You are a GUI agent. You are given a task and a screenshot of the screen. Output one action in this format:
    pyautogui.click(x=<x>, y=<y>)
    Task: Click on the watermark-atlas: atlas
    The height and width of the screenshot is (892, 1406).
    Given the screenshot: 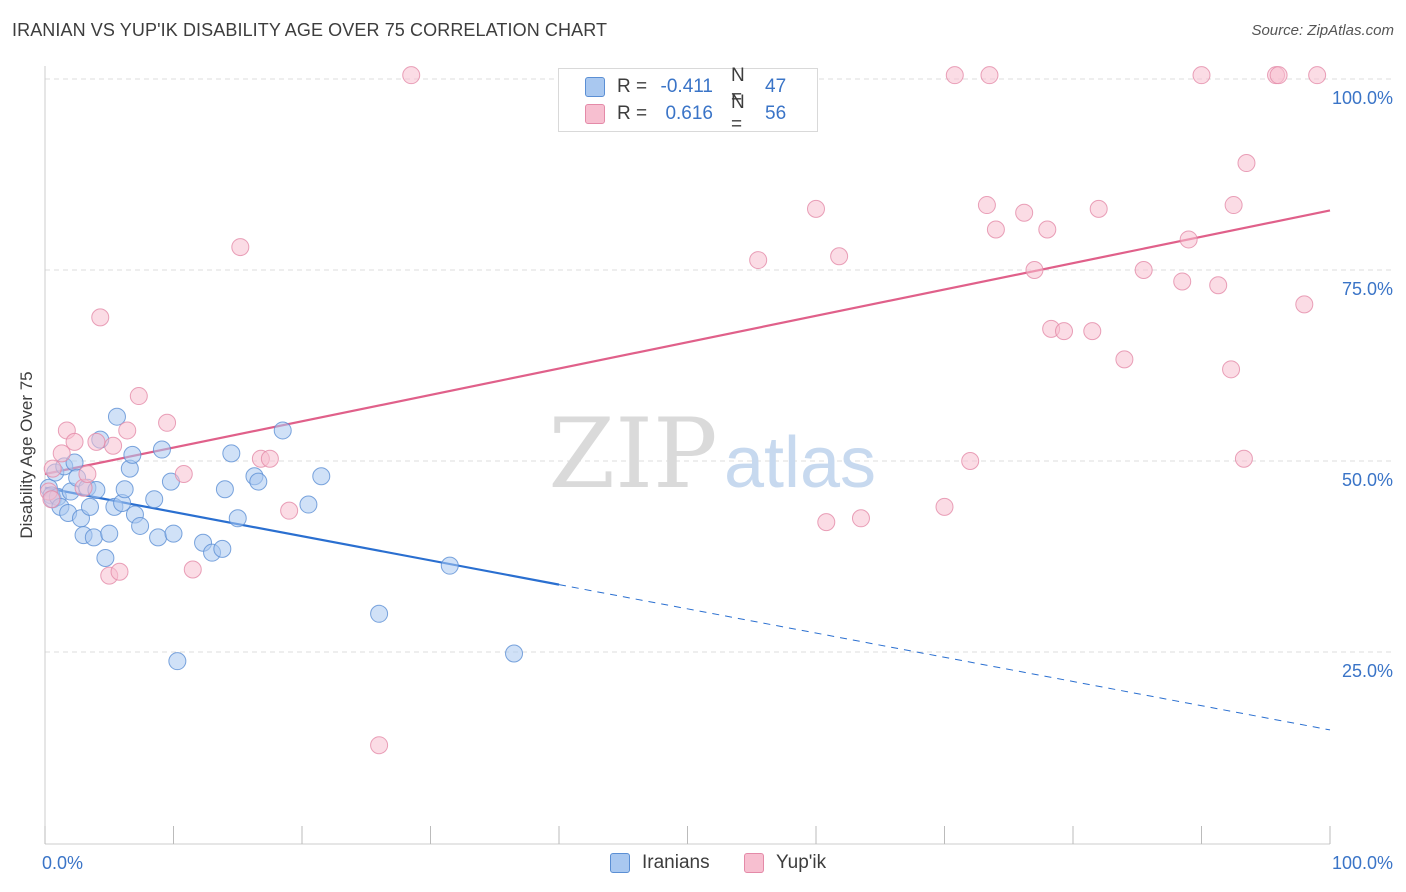 What is the action you would take?
    pyautogui.click(x=800, y=463)
    